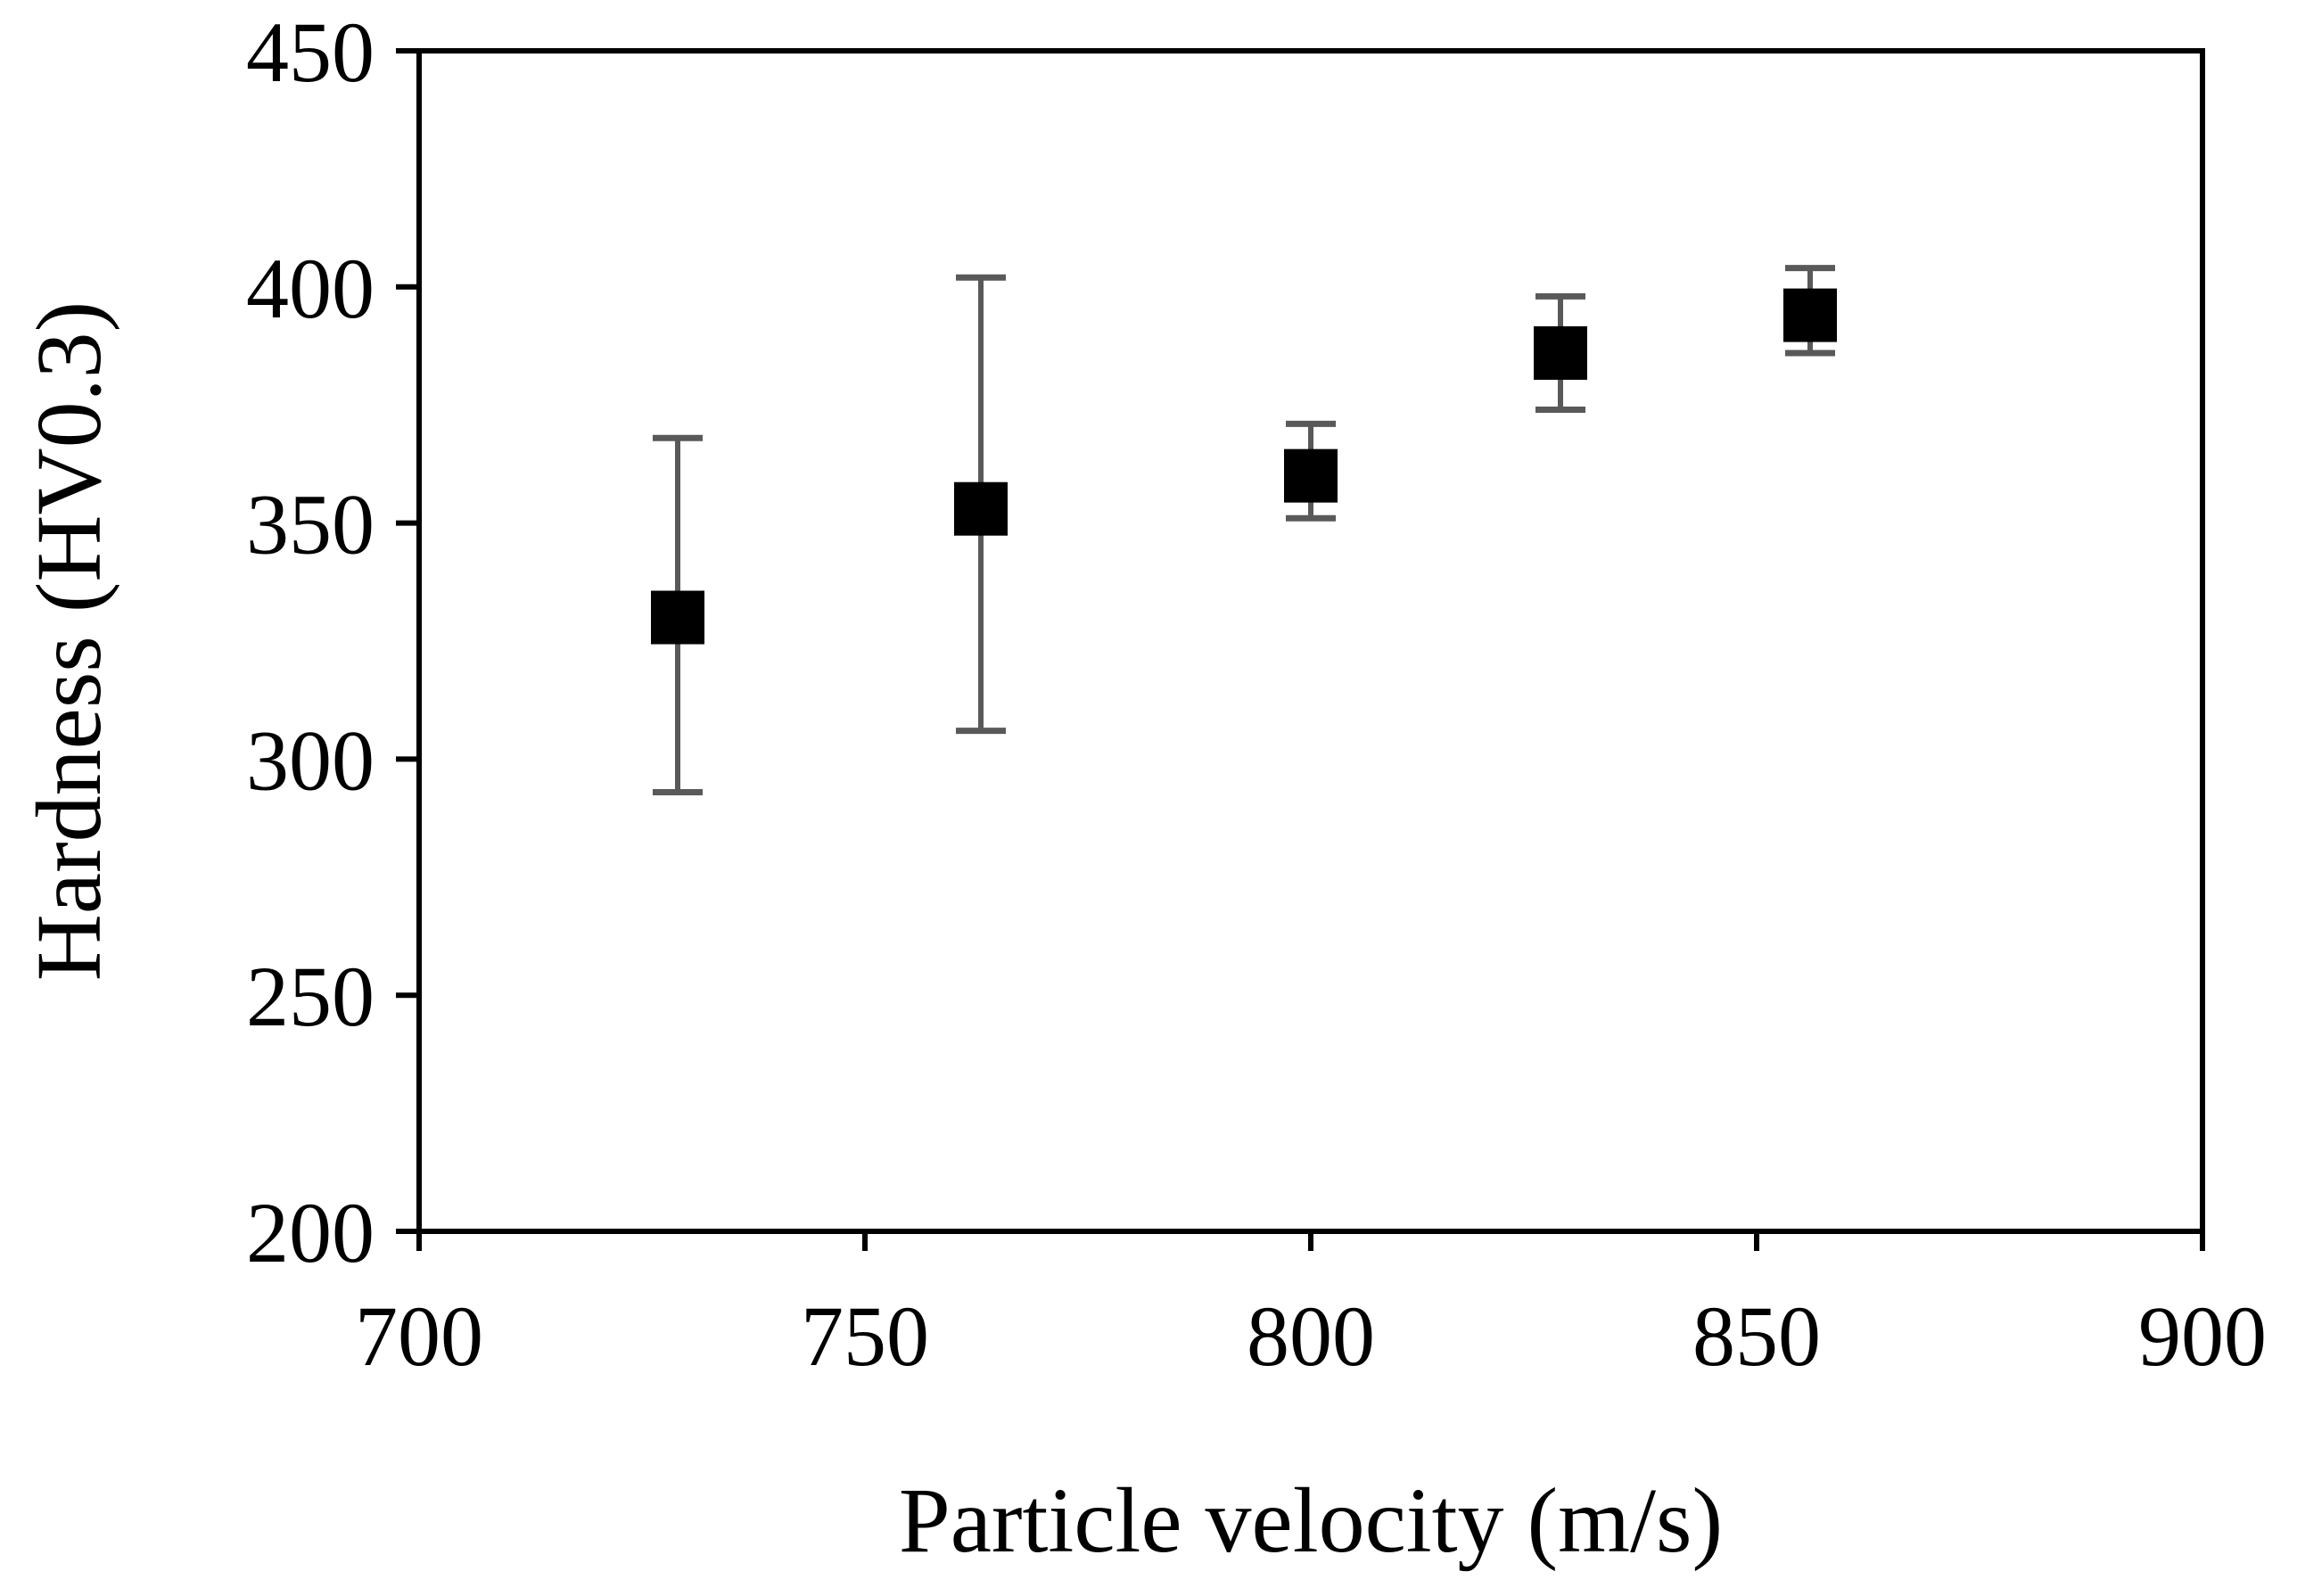  Describe the element at coordinates (865, 1336) in the screenshot. I see `x-tick-label: 750` at that location.